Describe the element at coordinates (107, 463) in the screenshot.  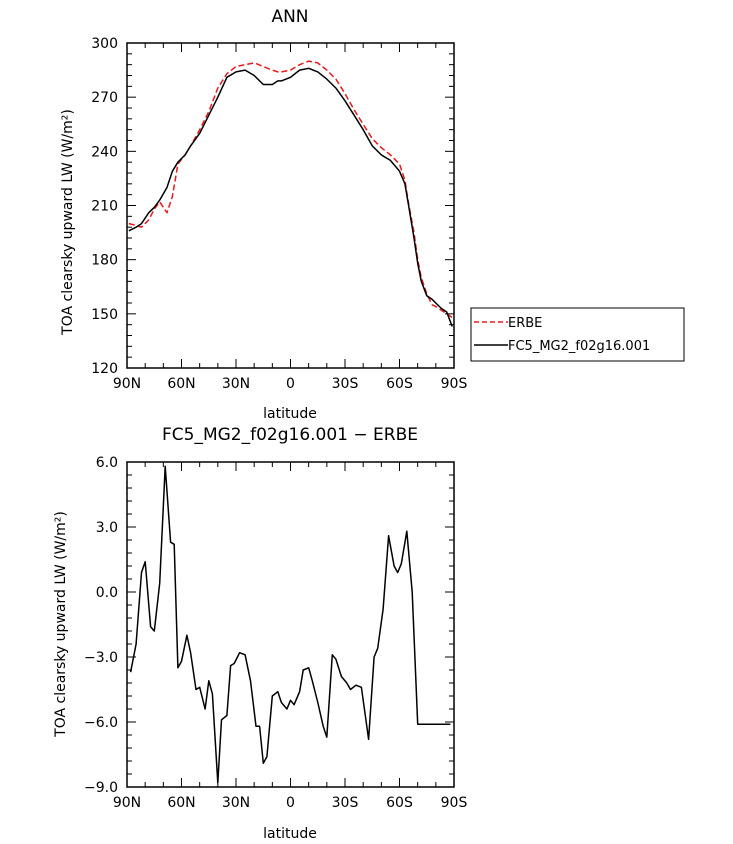
I see `y-tick-label: 6.0` at that location.